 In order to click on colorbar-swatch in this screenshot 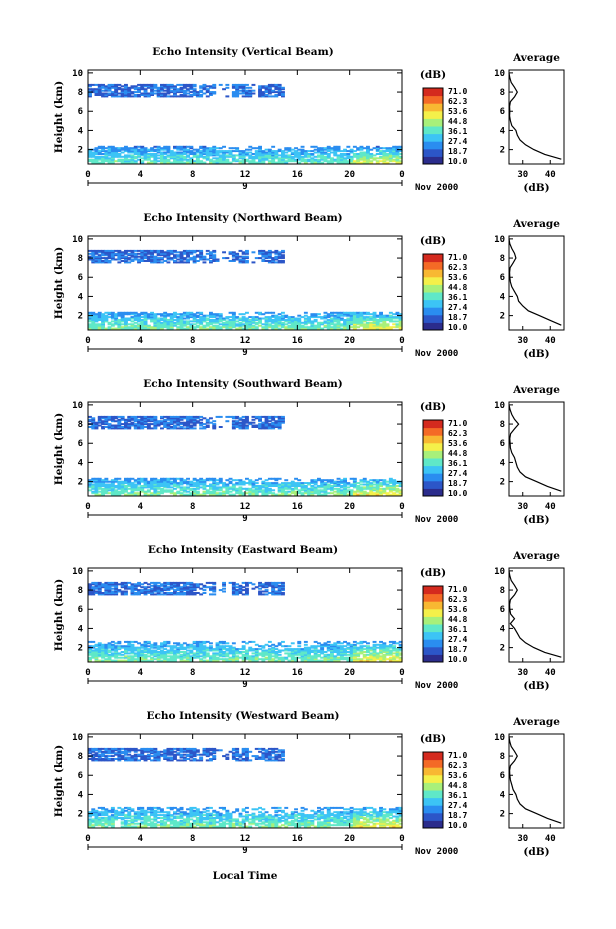, I will do `click(433, 288)`.